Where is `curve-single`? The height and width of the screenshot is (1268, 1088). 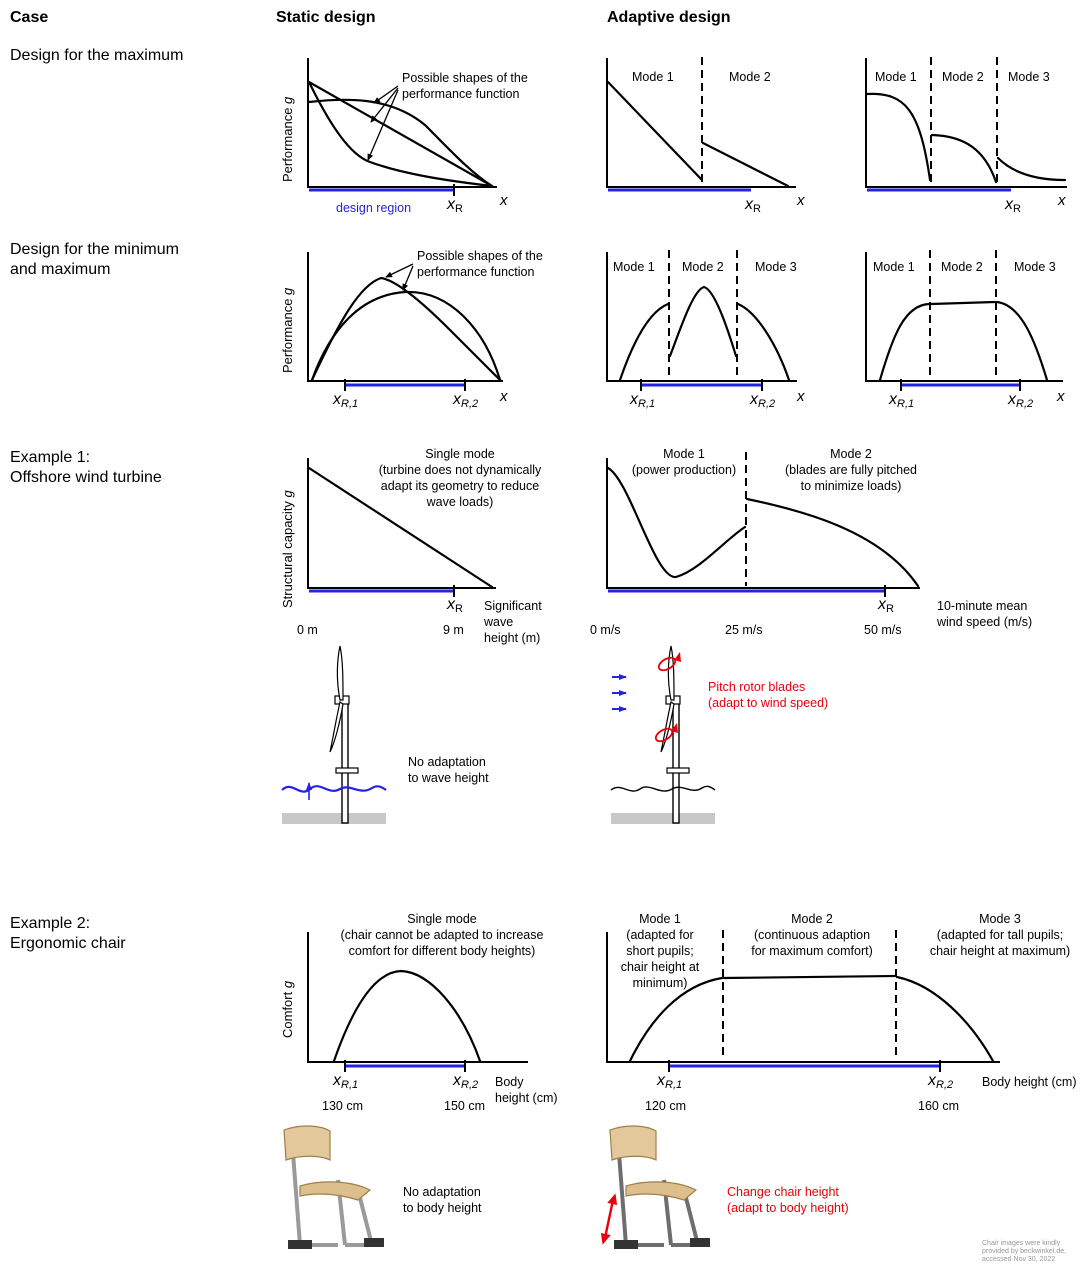
curve-single is located at coordinates (407, 1016).